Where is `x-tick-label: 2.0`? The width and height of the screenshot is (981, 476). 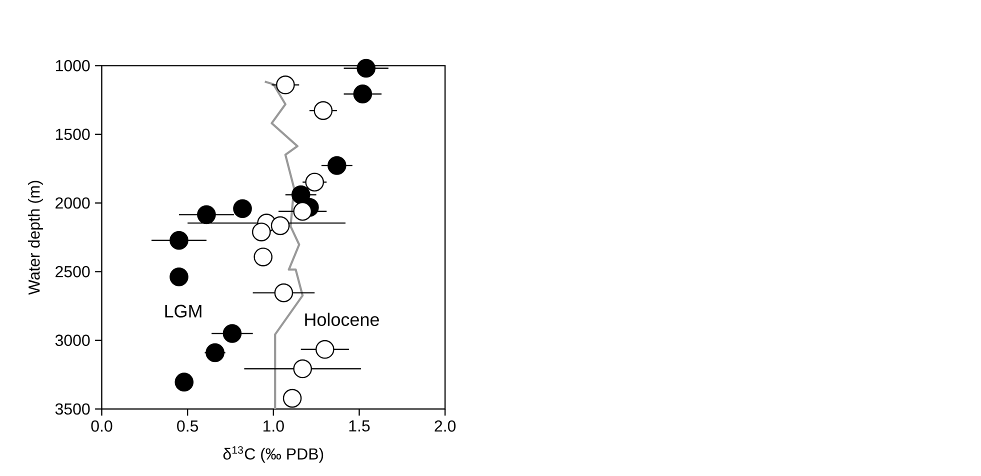
x-tick-label: 2.0 is located at coordinates (445, 426).